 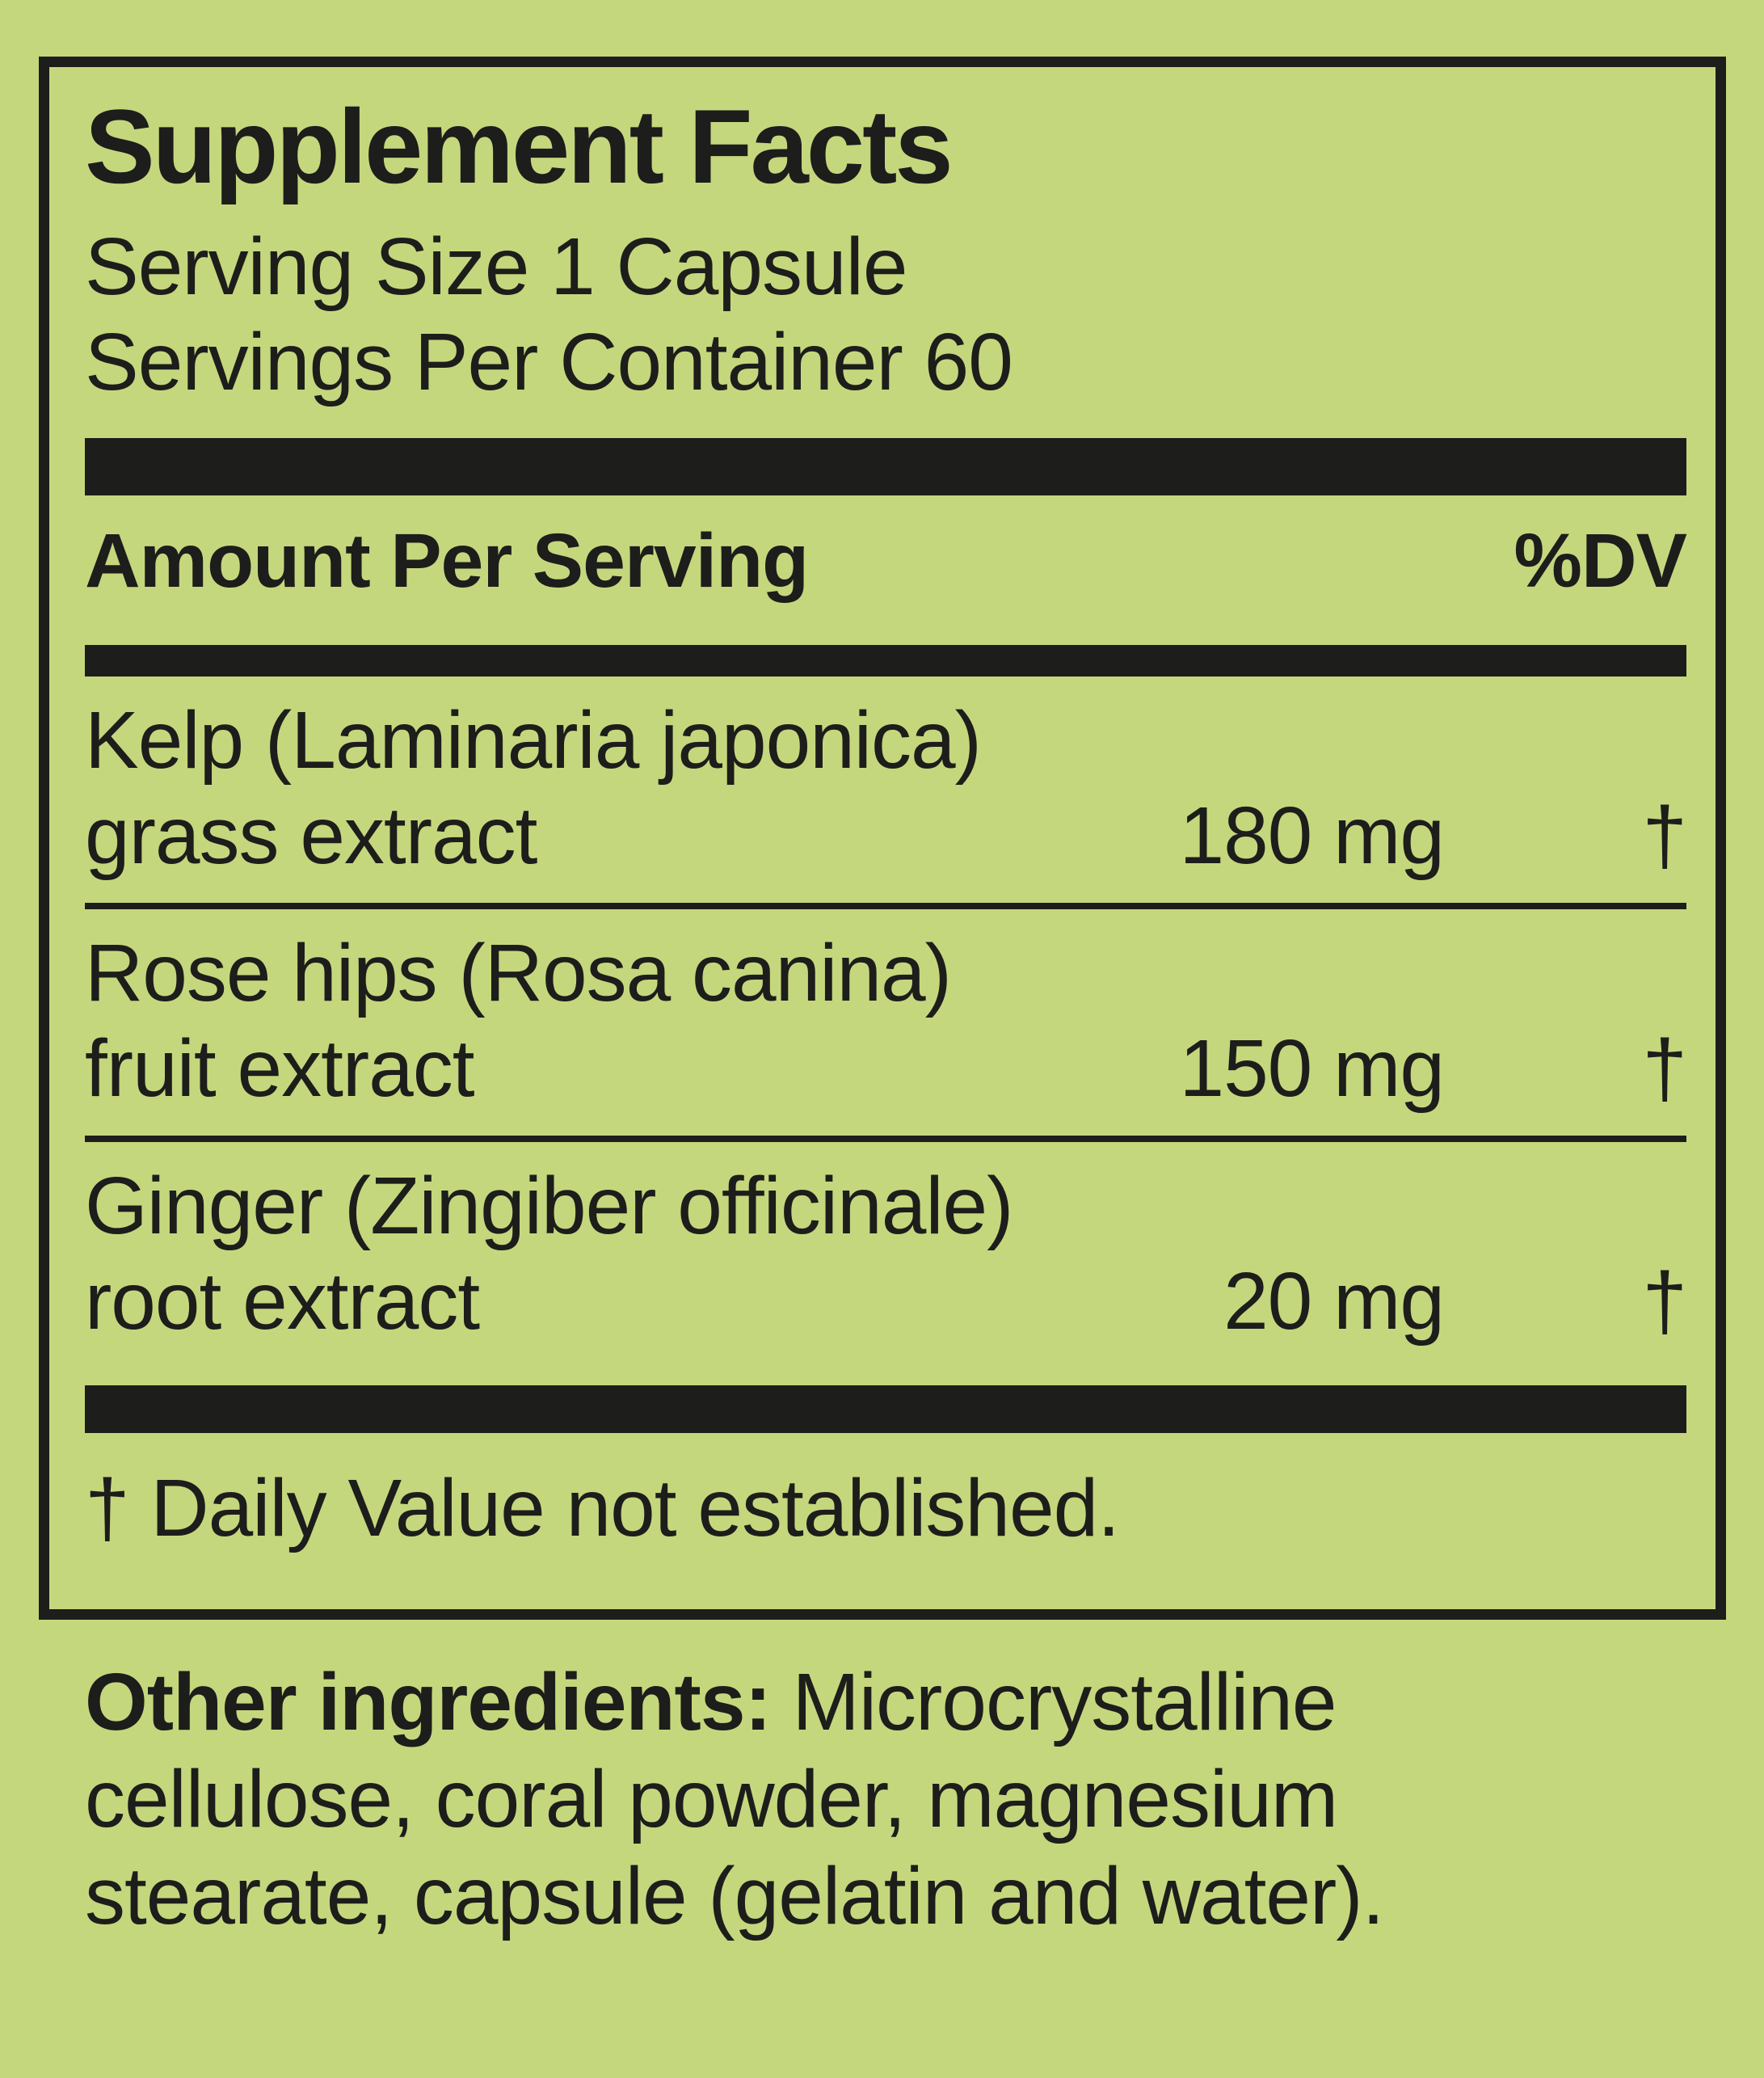 I want to click on daily-value-footnote: † Daily Value not established., so click(x=602, y=1508).